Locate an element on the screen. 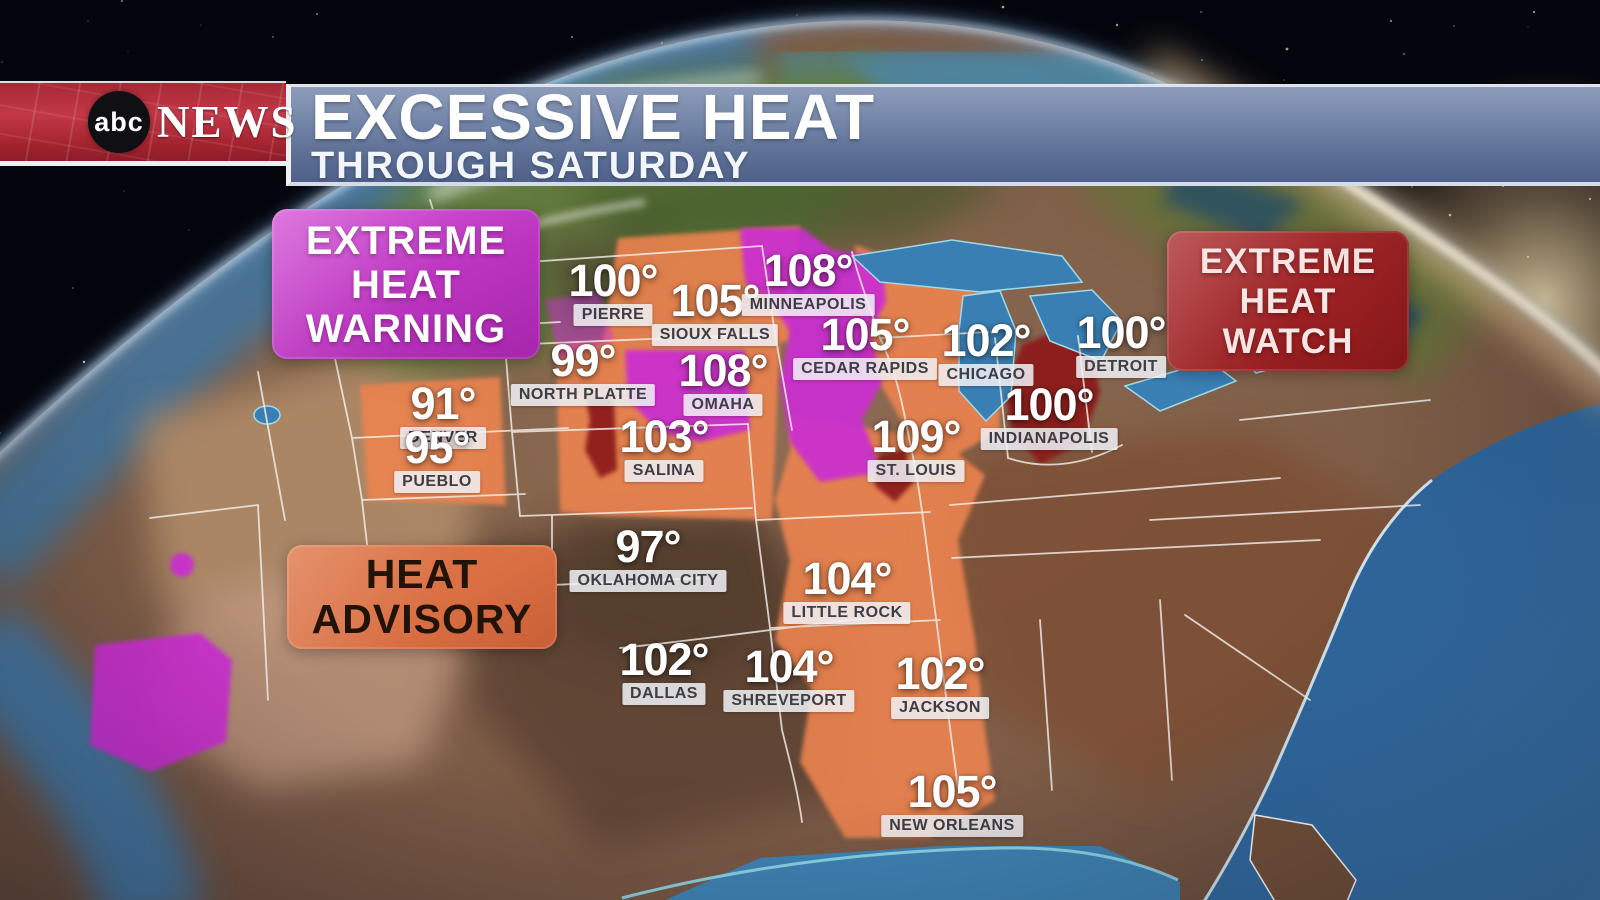 The image size is (1600, 900). city-temp: 103° is located at coordinates (664, 436).